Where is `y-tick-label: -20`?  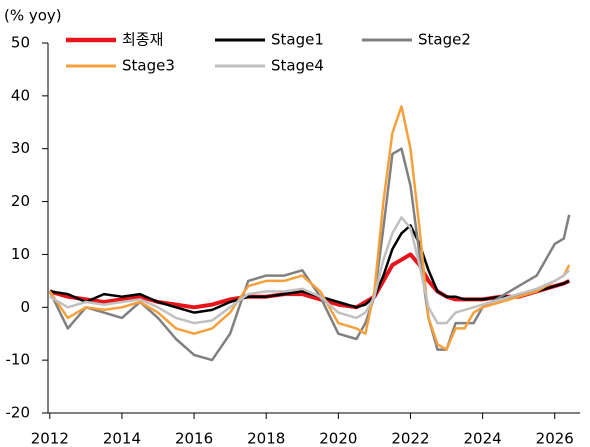
y-tick-label: -20 is located at coordinates (18, 413).